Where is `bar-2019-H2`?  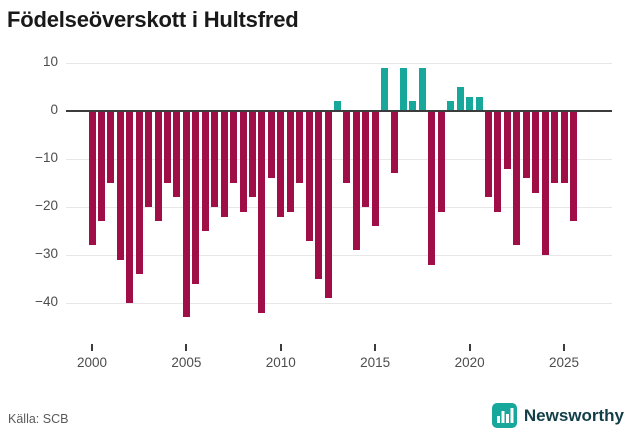
bar-2019-H2 is located at coordinates (460, 99).